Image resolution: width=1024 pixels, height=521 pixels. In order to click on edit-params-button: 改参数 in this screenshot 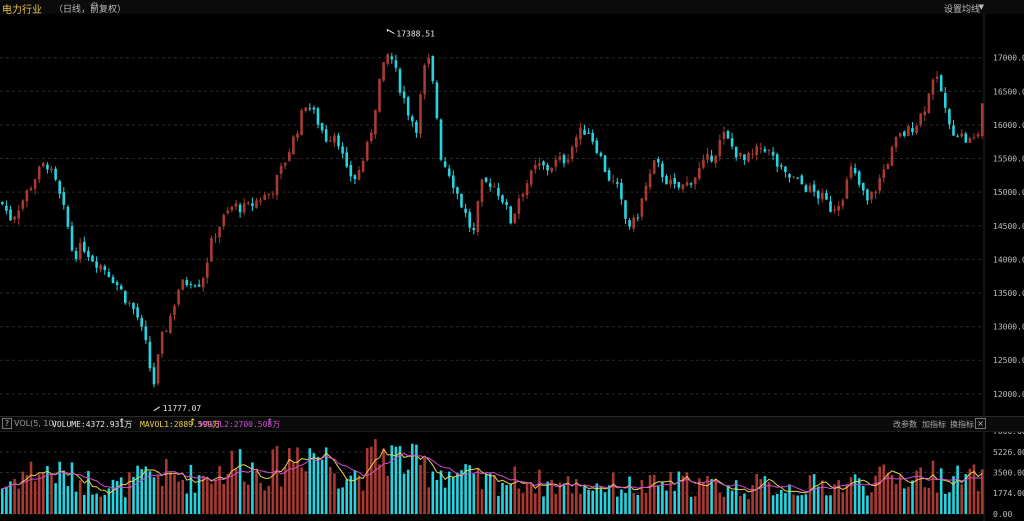, I will do `click(905, 424)`.